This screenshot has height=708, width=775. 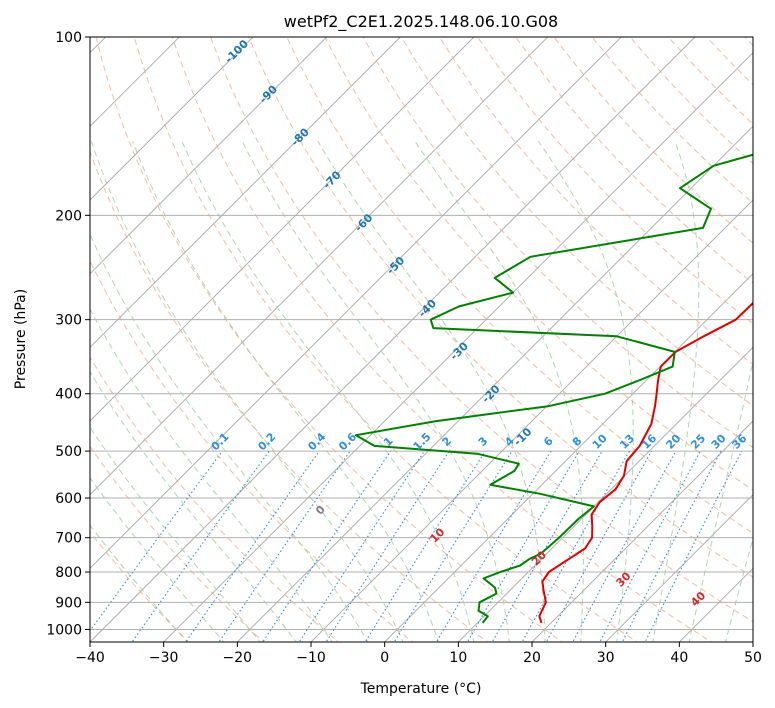 I want to click on moist-adiabat-label: 0, so click(x=320, y=510).